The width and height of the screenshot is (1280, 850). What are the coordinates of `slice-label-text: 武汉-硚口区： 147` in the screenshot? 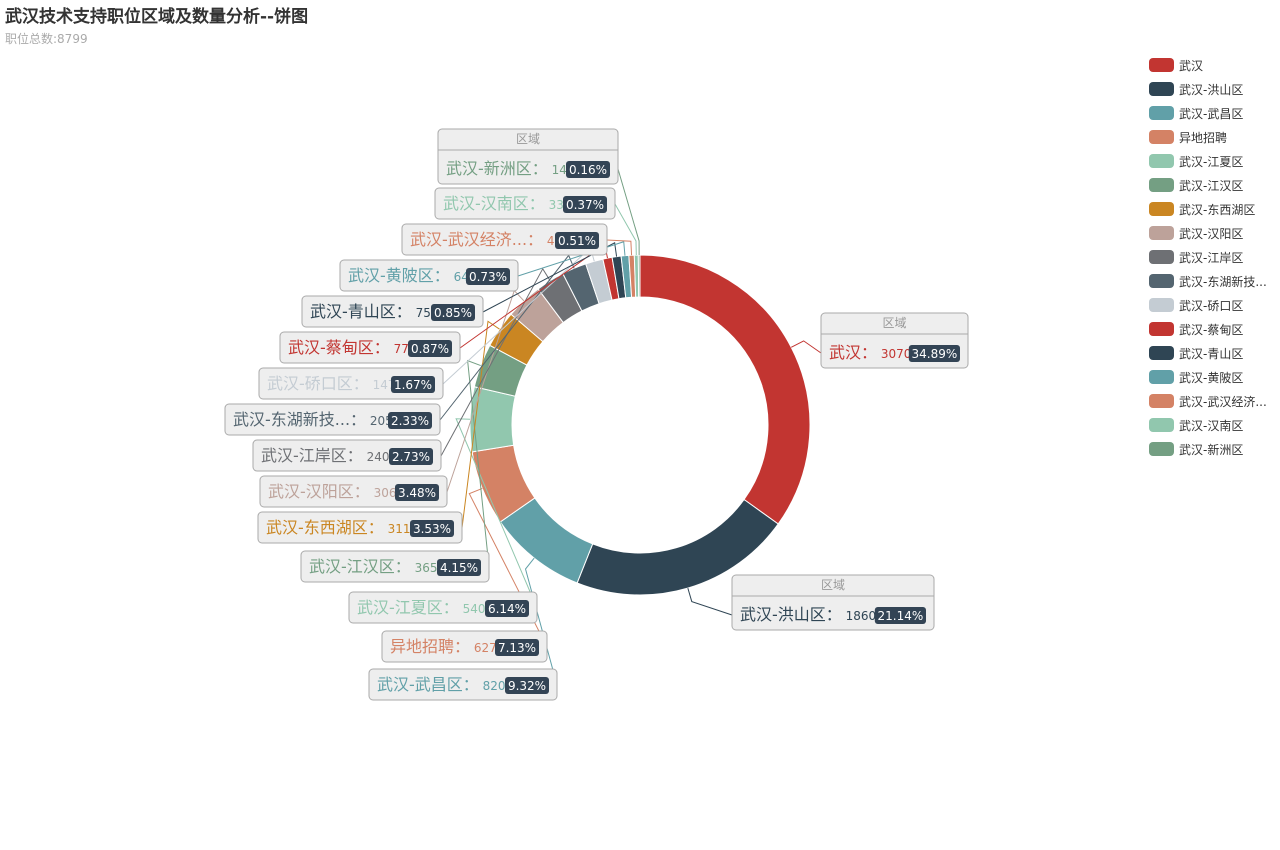 It's located at (331, 383).